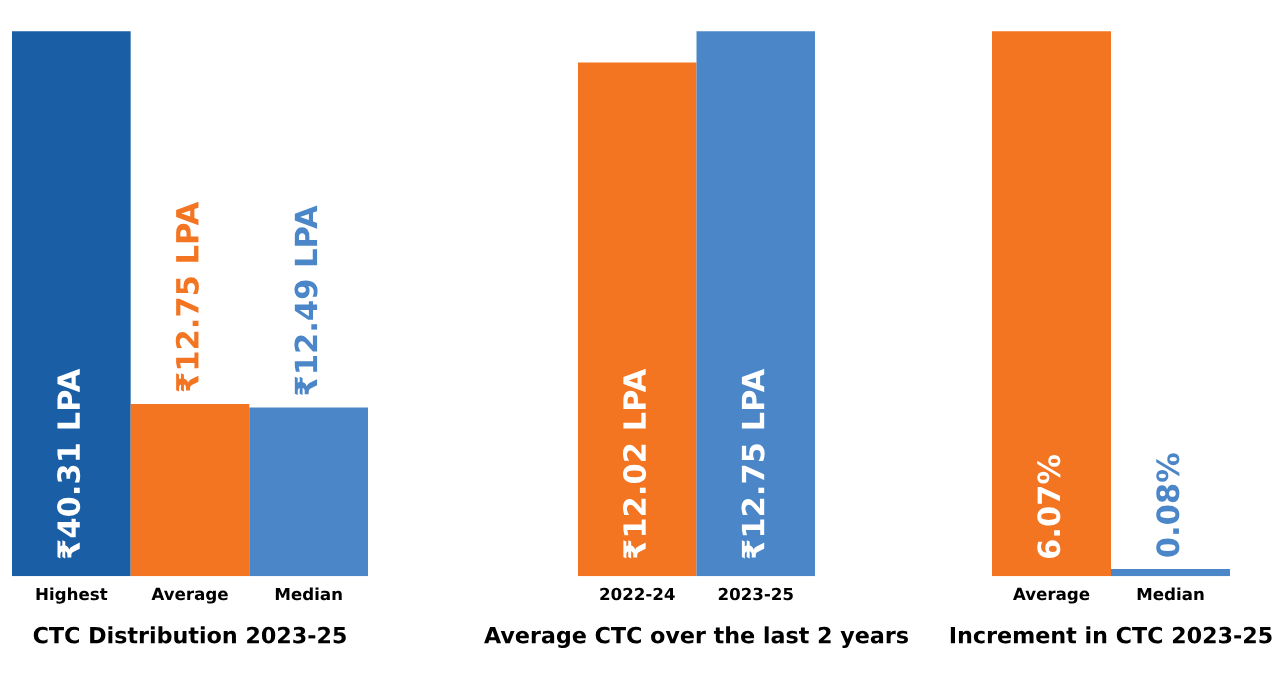 The image size is (1275, 678). Describe the element at coordinates (72, 595) in the screenshot. I see `x-tick-label: Highest` at that location.